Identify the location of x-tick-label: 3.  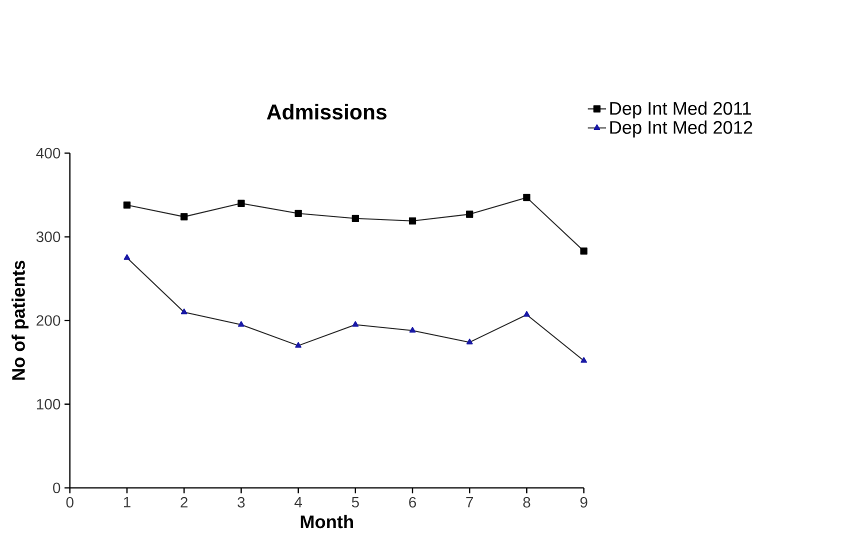
(241, 502).